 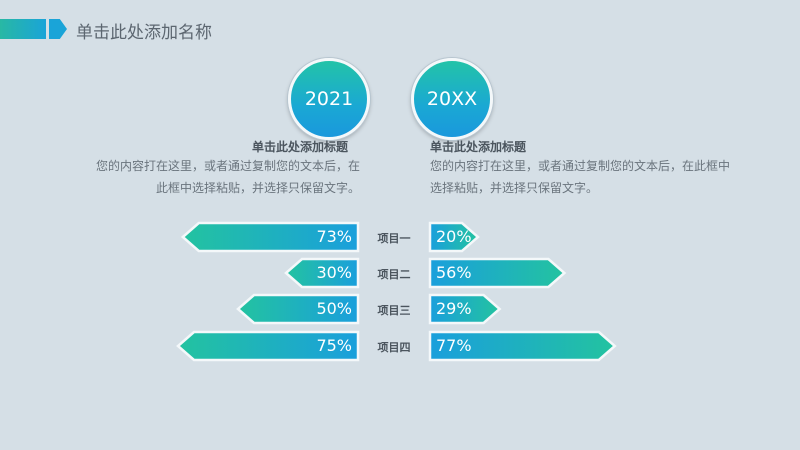 I want to click on bar-right-value-2: 56%, so click(x=454, y=272).